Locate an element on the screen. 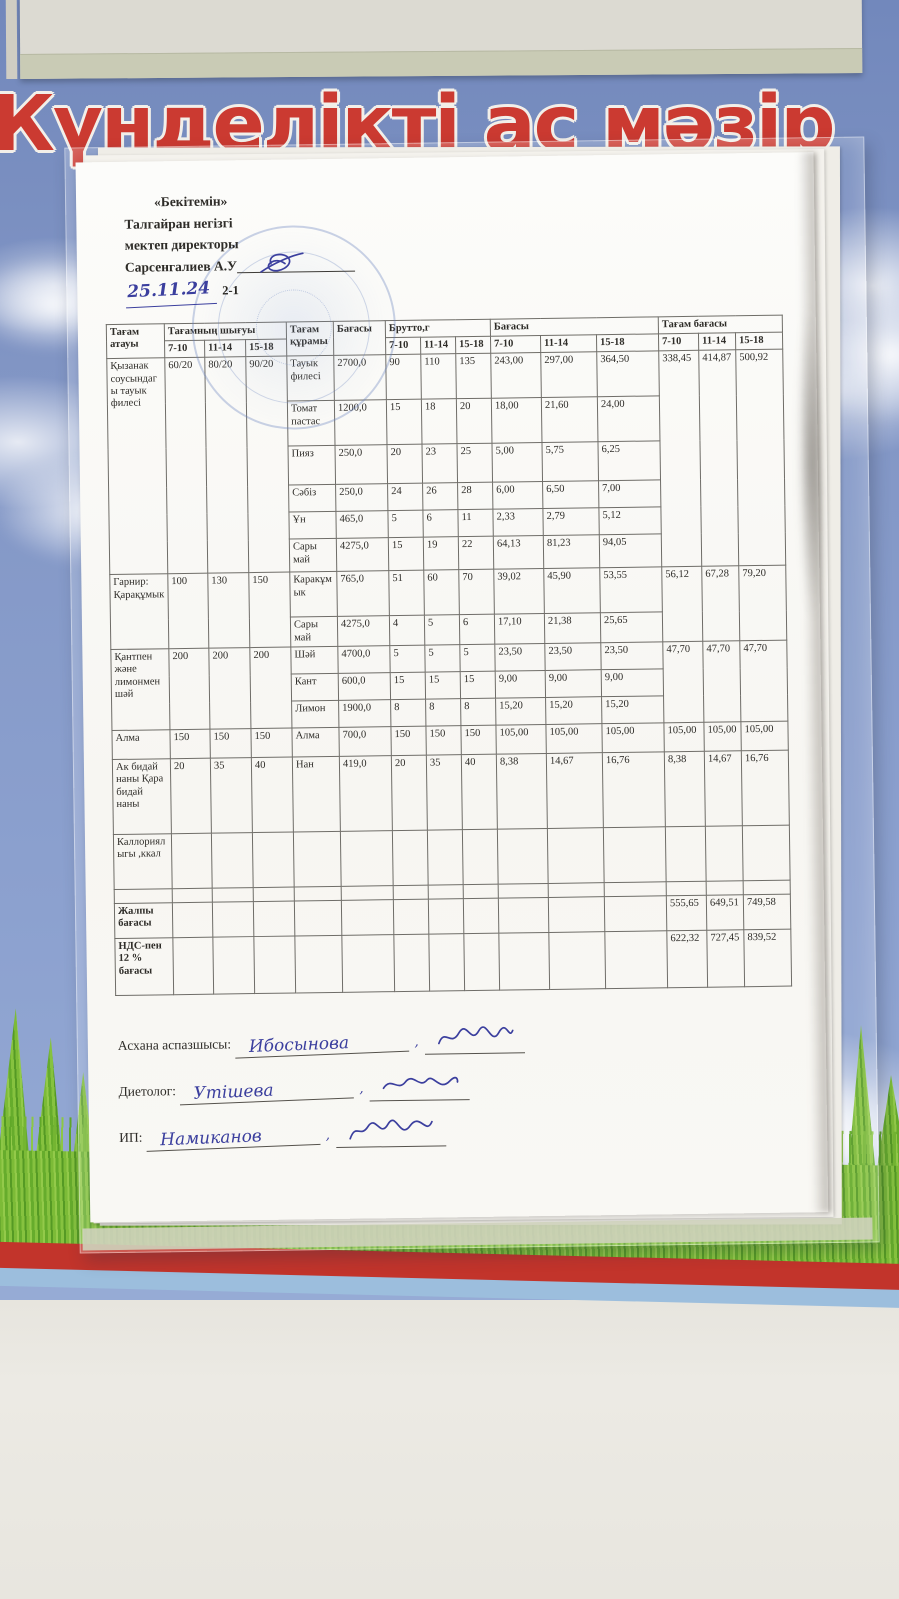  signature-label: Асхана аспазшысы: is located at coordinates (174, 1045).